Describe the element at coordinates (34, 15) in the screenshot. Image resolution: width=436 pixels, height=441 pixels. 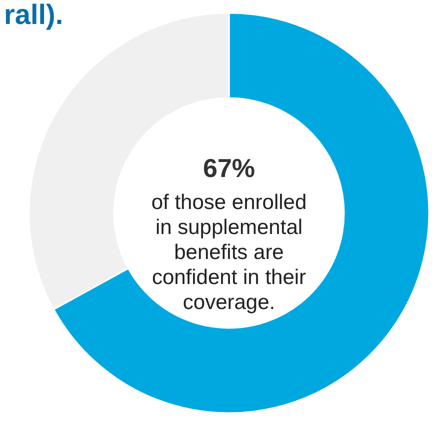
I see `chart-title: rall).` at that location.